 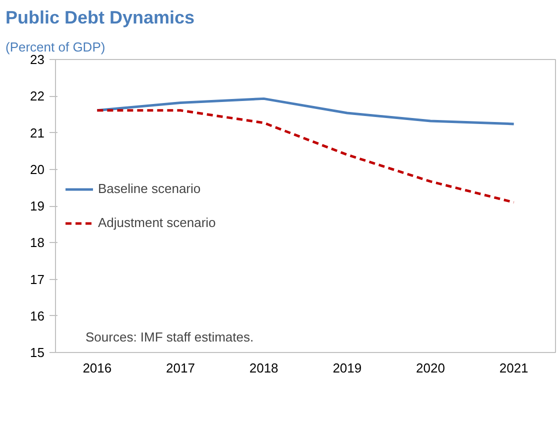 What do you see at coordinates (37, 59) in the screenshot?
I see `y-tick-label: 23` at bounding box center [37, 59].